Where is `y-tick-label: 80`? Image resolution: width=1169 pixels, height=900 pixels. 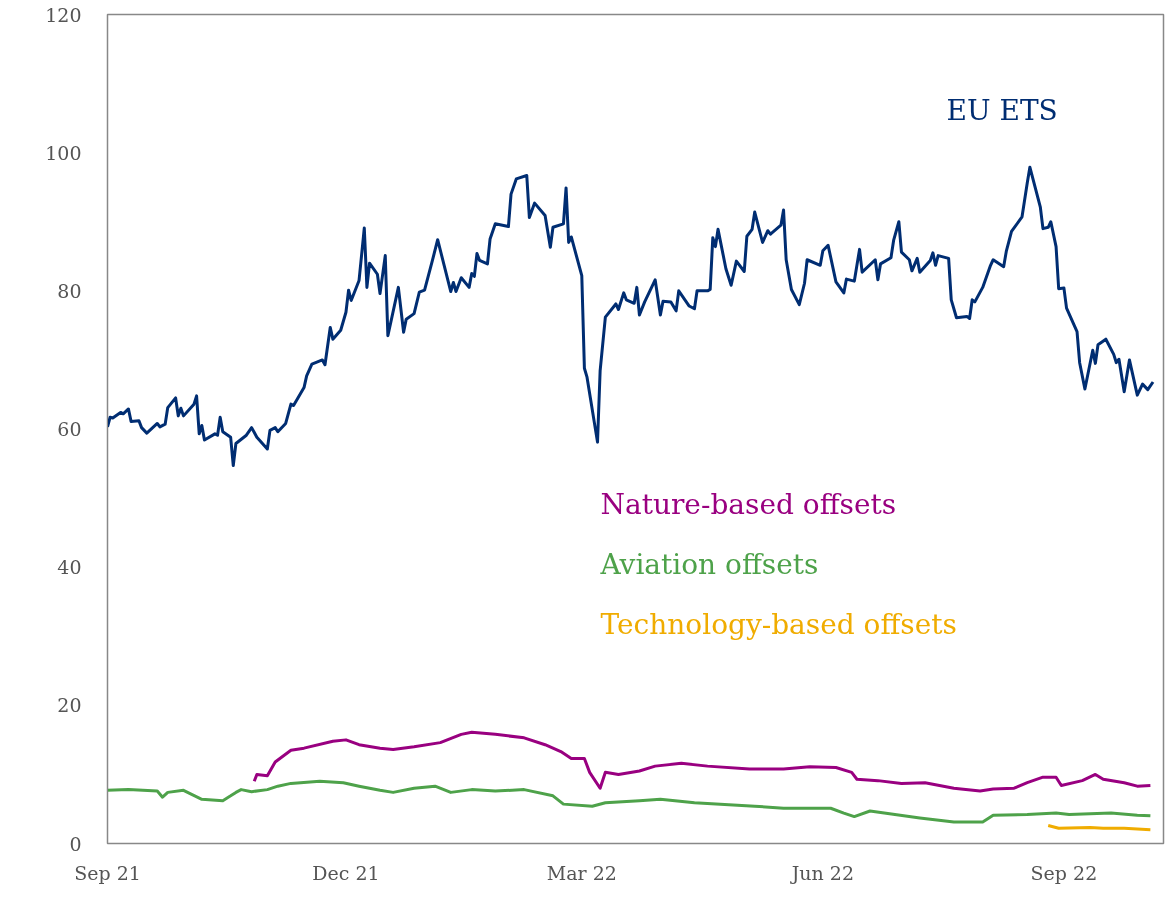 y-tick-label: 80 is located at coordinates (69, 290).